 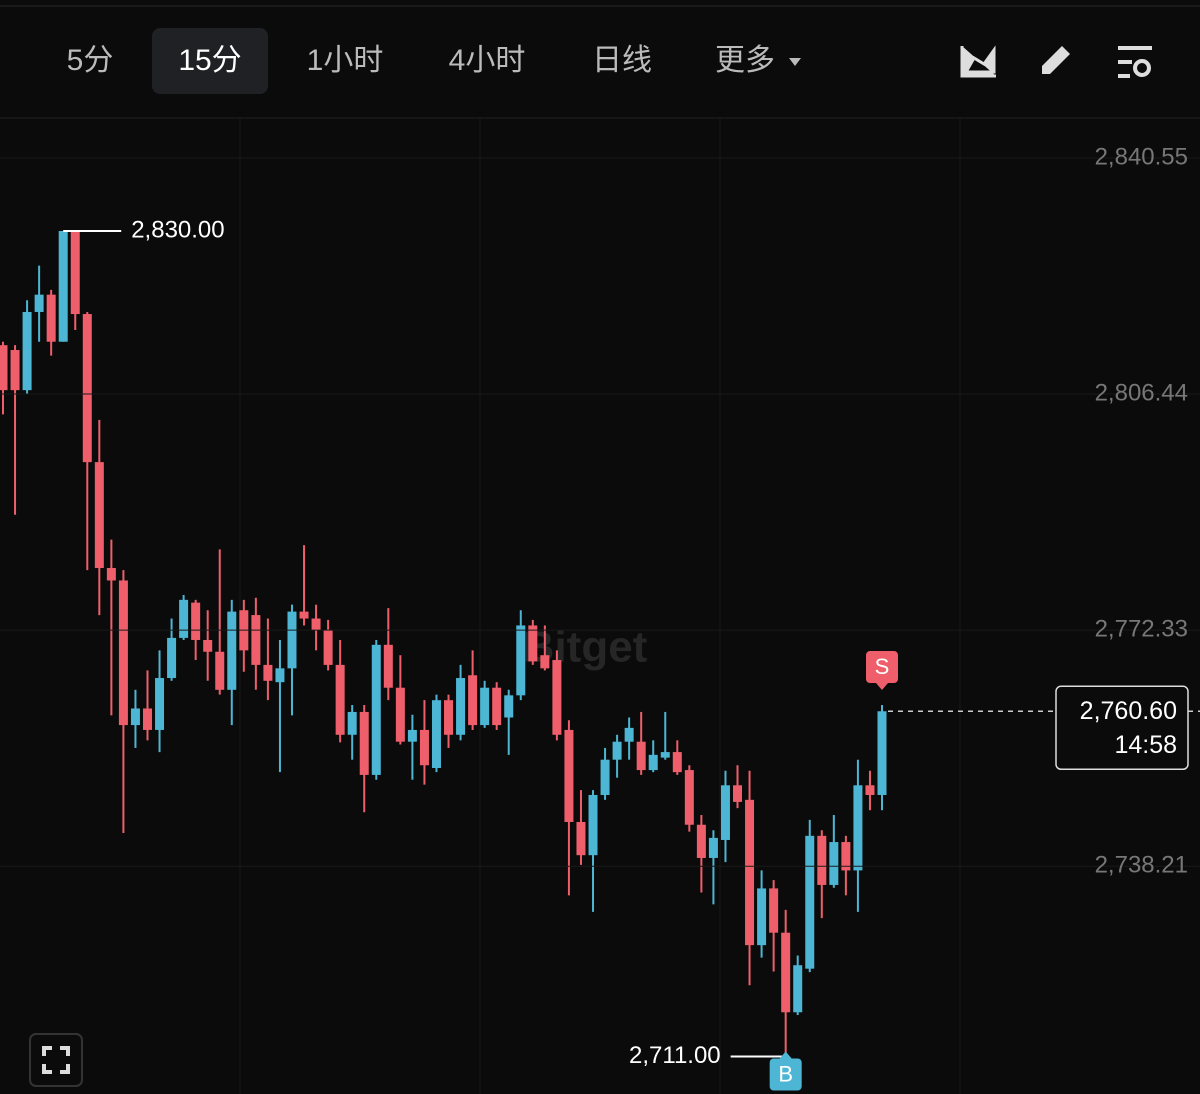 I want to click on timeframe-tab: 日线, so click(x=622, y=60).